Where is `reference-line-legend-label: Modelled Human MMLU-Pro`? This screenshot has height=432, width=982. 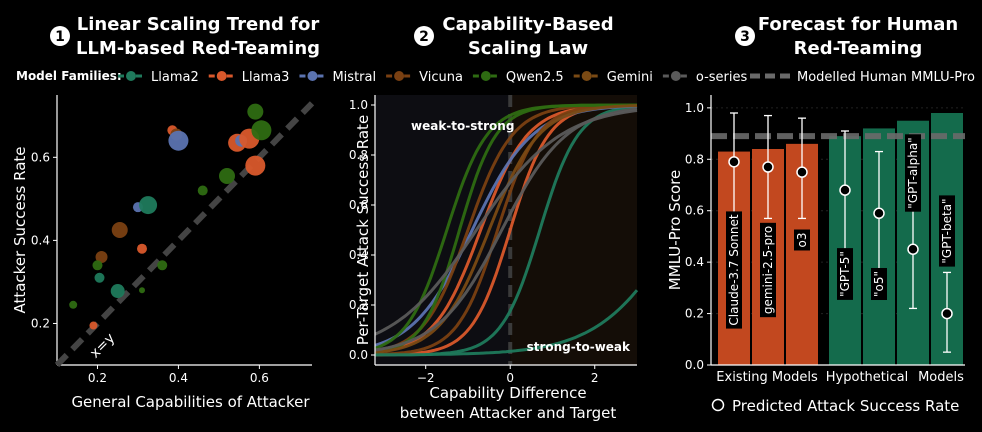 reference-line-legend-label: Modelled Human MMLU-Pro is located at coordinates (886, 77).